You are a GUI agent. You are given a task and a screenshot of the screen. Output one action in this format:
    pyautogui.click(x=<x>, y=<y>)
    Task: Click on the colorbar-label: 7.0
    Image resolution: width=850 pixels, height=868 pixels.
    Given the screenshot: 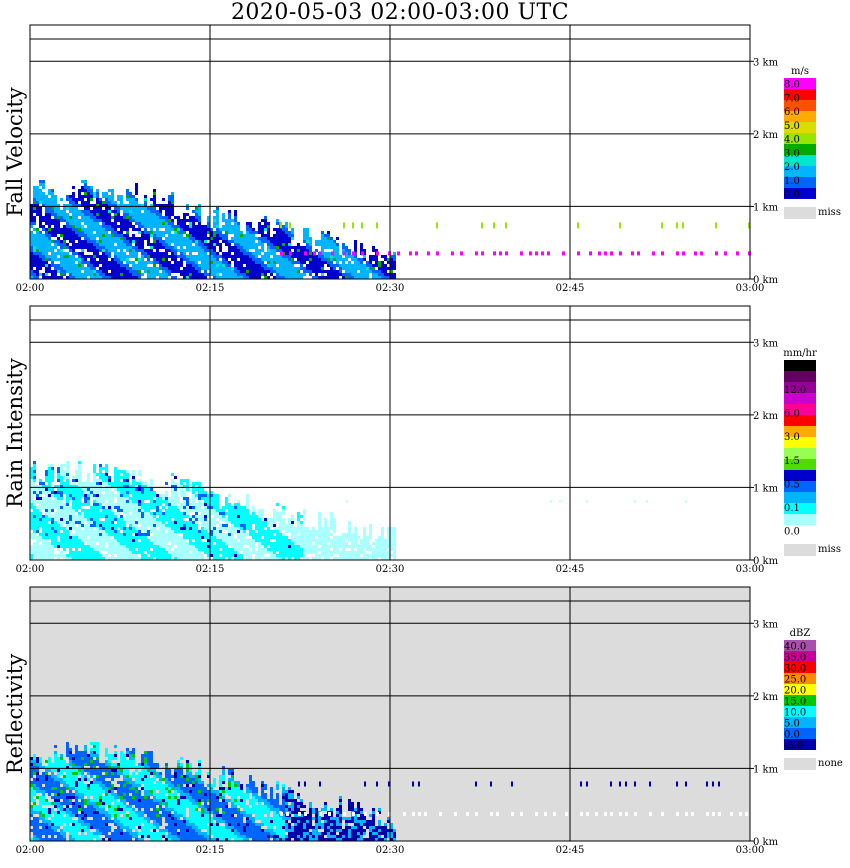 What is the action you would take?
    pyautogui.click(x=792, y=98)
    